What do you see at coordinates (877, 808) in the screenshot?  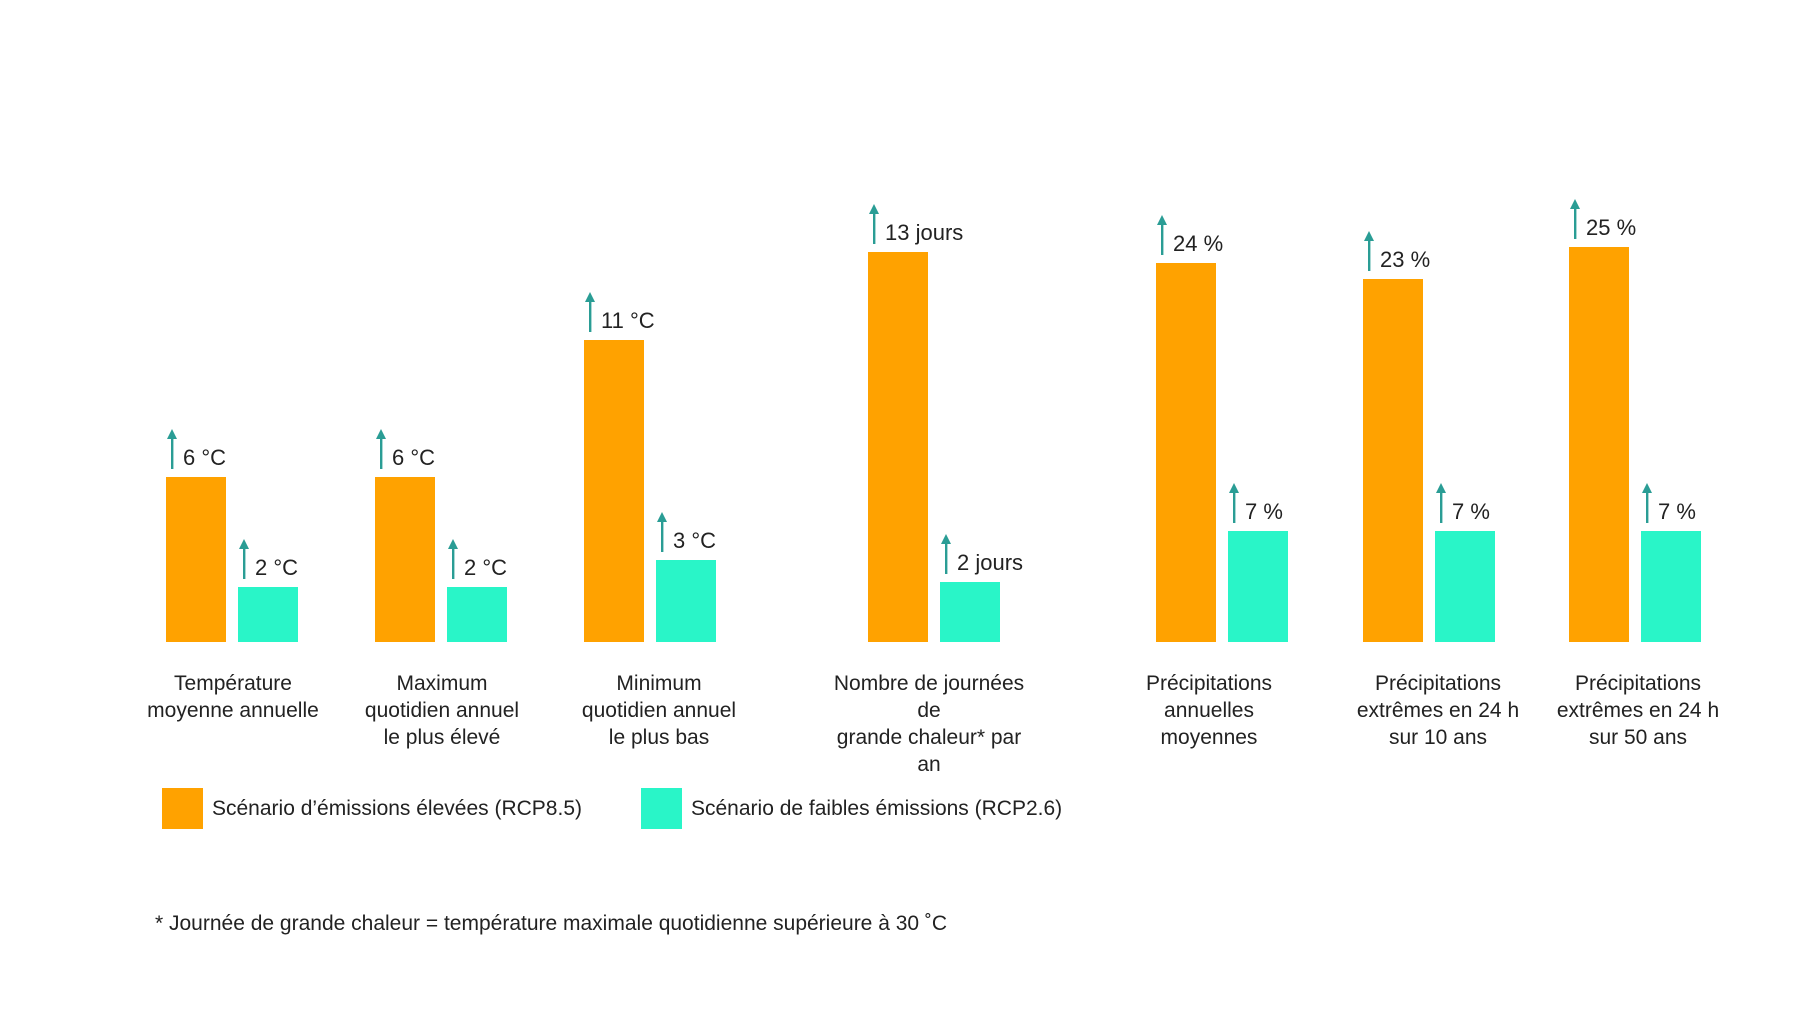 I see `legend-label-rcp26: Scénario de faibles émissions (RCP2.6)` at bounding box center [877, 808].